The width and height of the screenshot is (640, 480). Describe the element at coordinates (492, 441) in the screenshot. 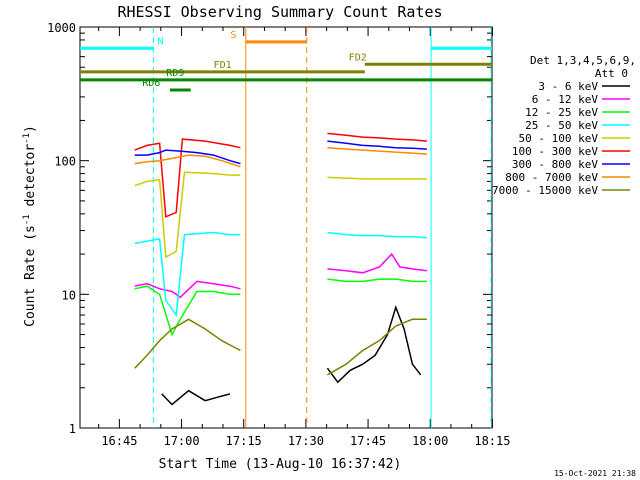

I see `x-tick-label: 18:15` at that location.